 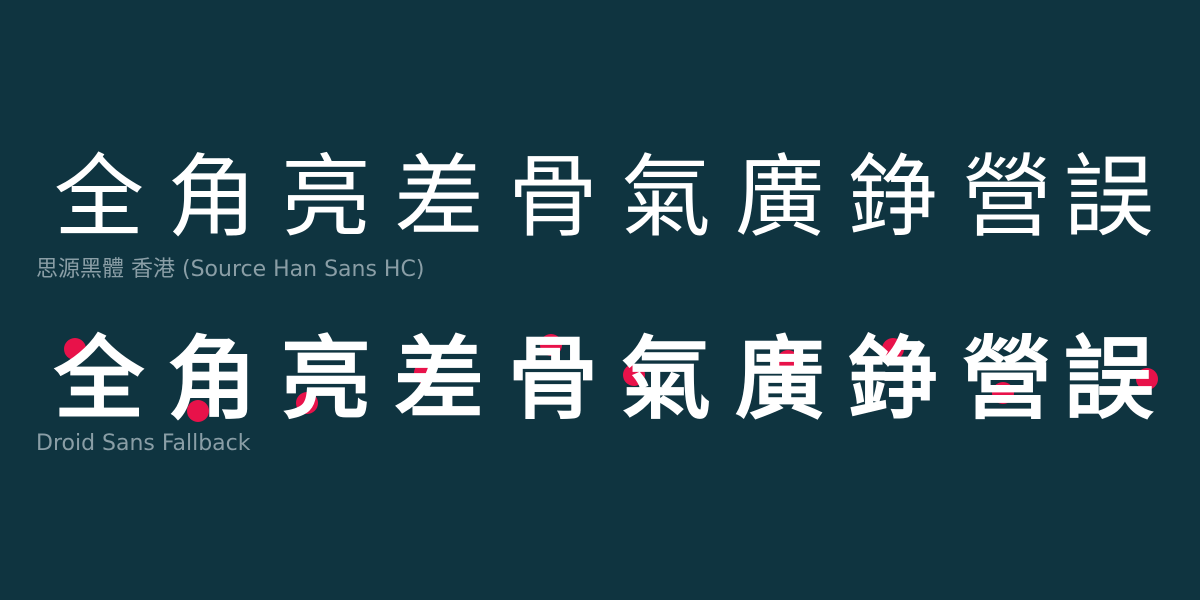 I want to click on font-caption-droid: Droid Sans Fallback, so click(x=143, y=443).